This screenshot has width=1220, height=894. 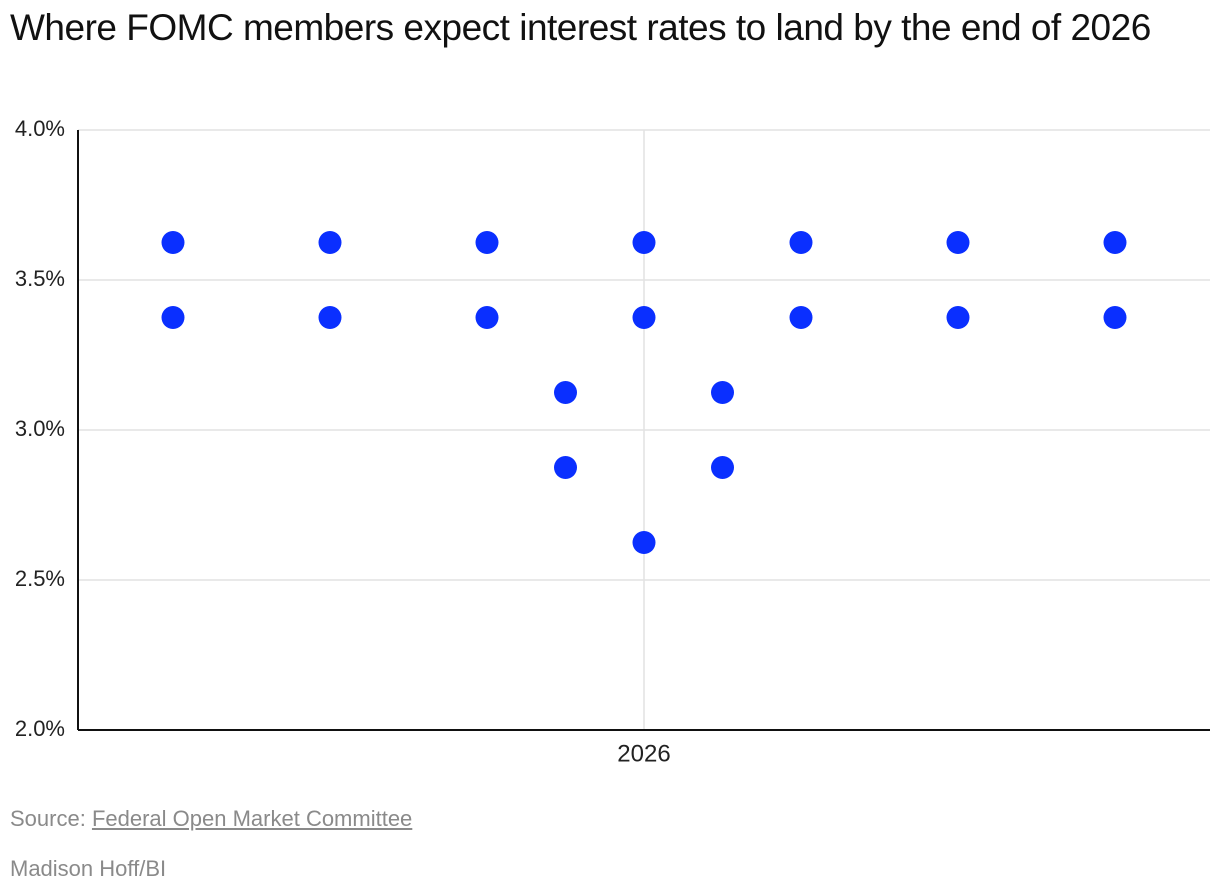 I want to click on y-tick-label: 3.5%, so click(x=40, y=278).